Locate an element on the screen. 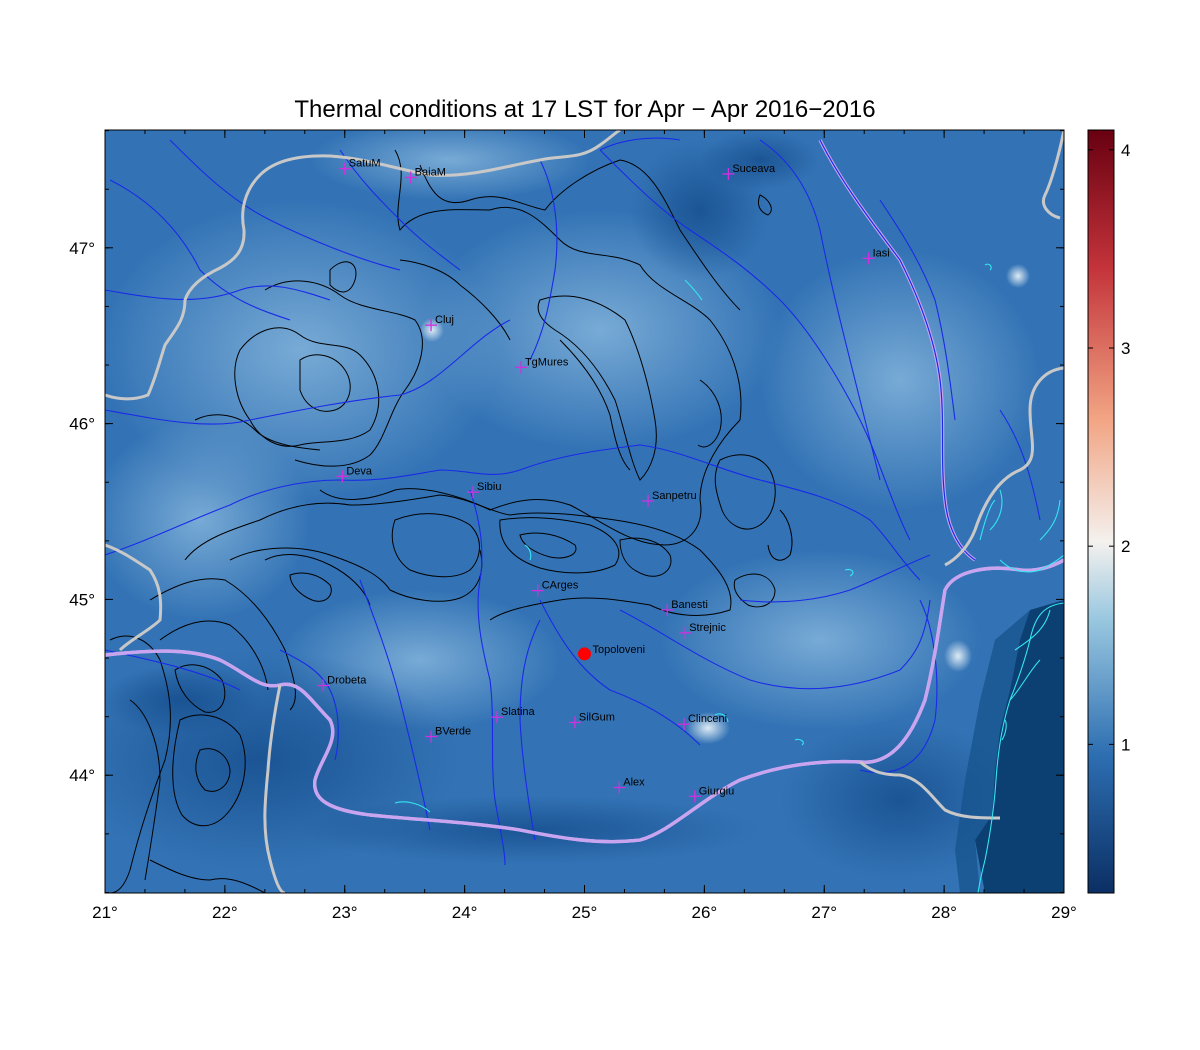  city-silgum: SilGum is located at coordinates (591, 720).